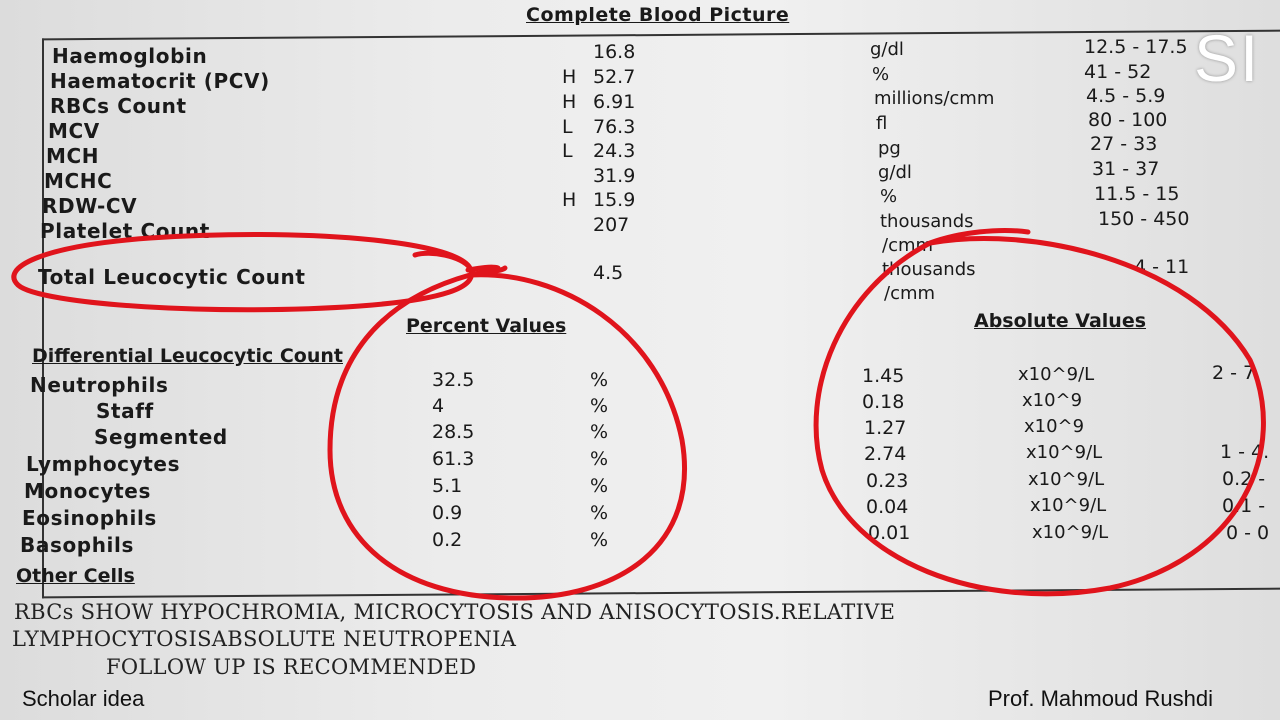 Image resolution: width=1280 pixels, height=720 pixels. What do you see at coordinates (1118, 72) in the screenshot?
I see `cbc-range: 41 - 52` at bounding box center [1118, 72].